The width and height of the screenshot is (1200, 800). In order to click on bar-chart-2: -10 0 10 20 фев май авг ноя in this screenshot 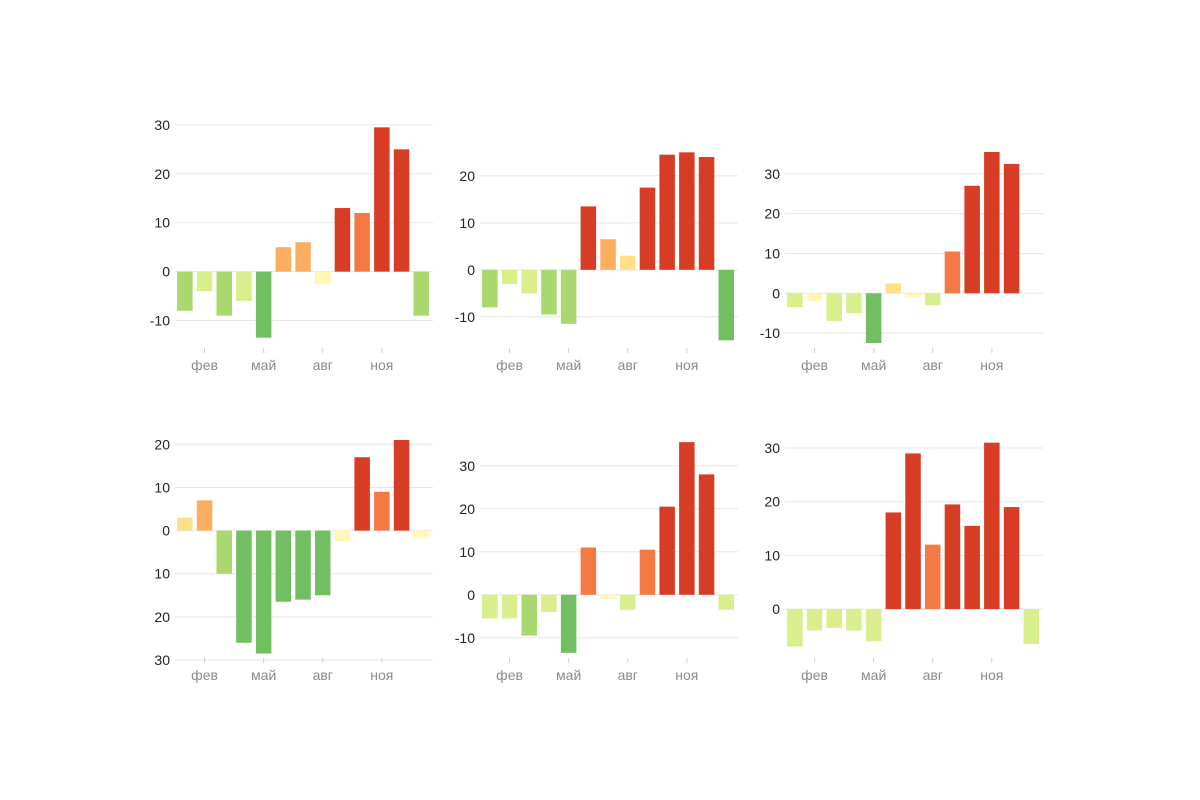, I will do `click(596, 262)`.